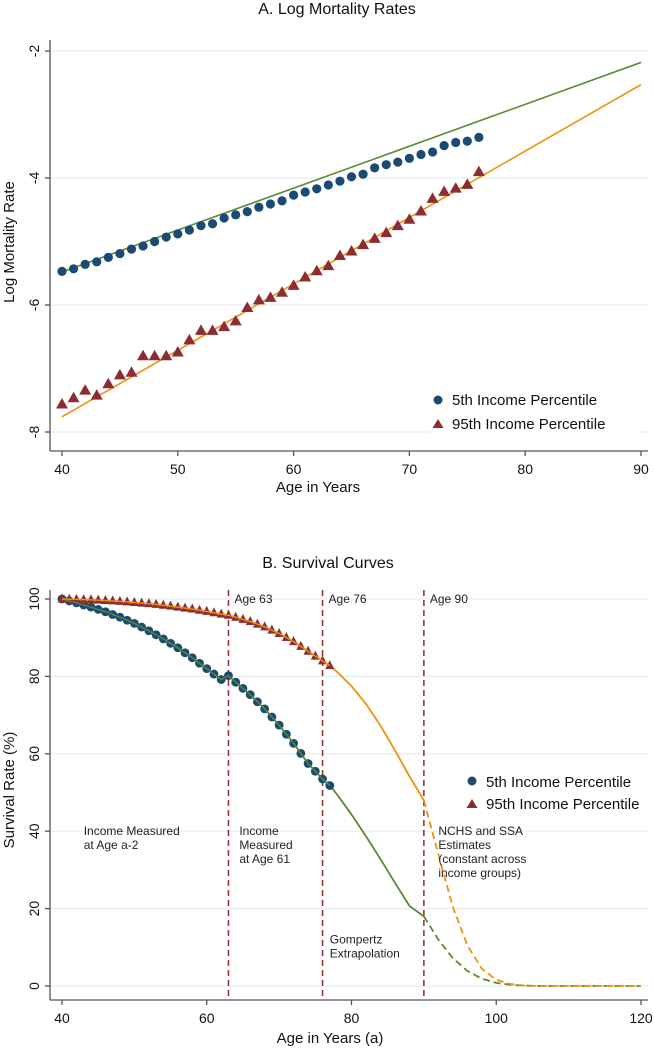 The width and height of the screenshot is (654, 1050). Describe the element at coordinates (356, 939) in the screenshot. I see `annotation-line: Gompertz` at that location.